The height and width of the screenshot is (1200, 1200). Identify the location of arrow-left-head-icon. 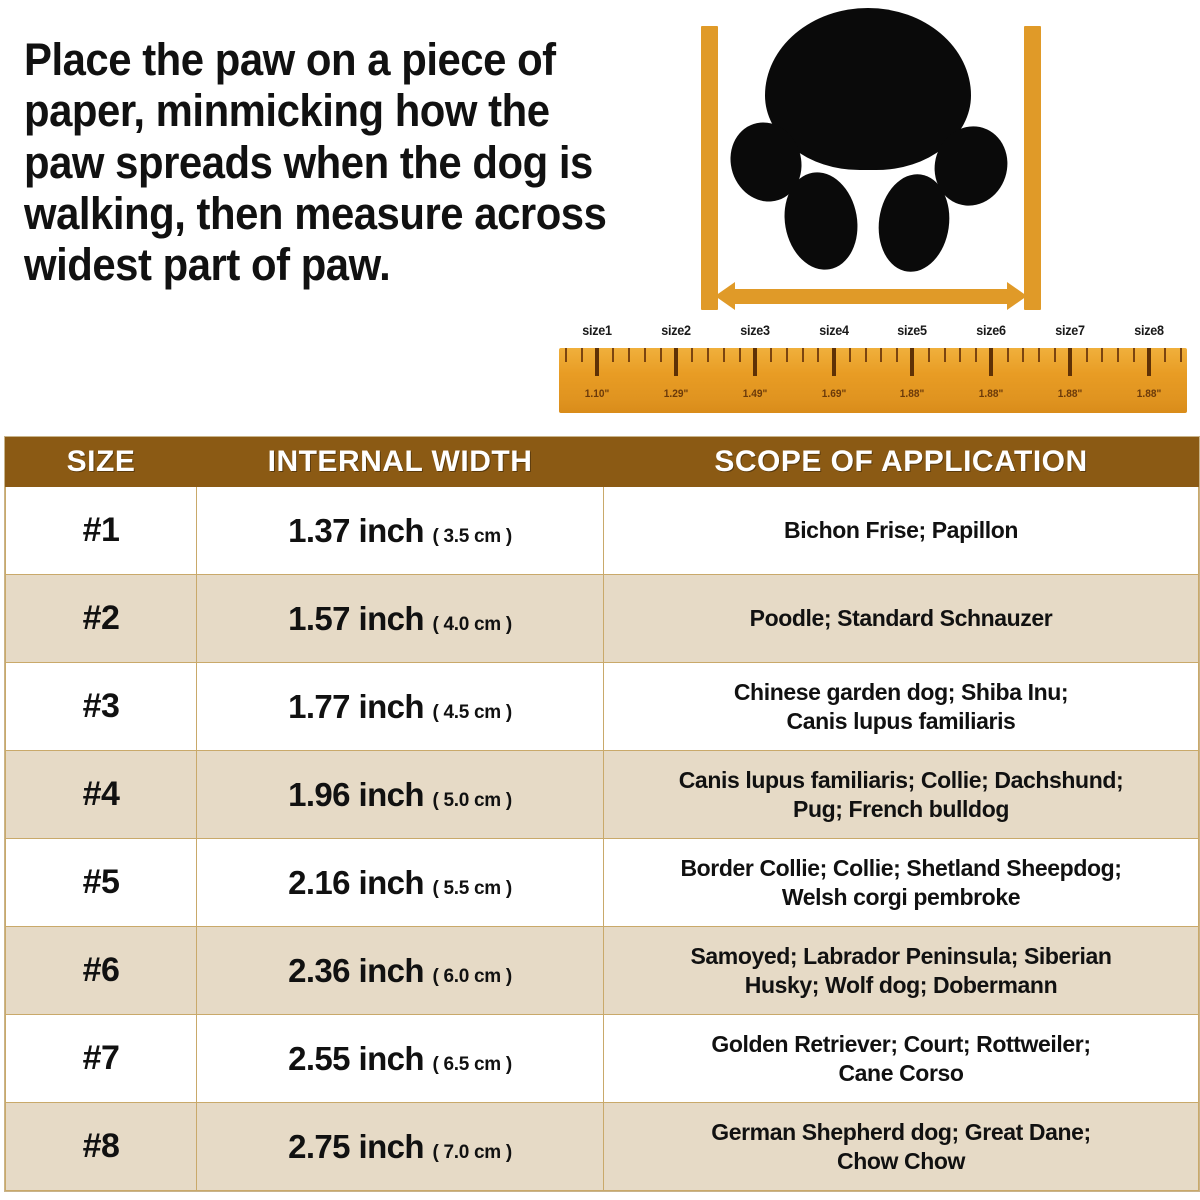
(725, 296).